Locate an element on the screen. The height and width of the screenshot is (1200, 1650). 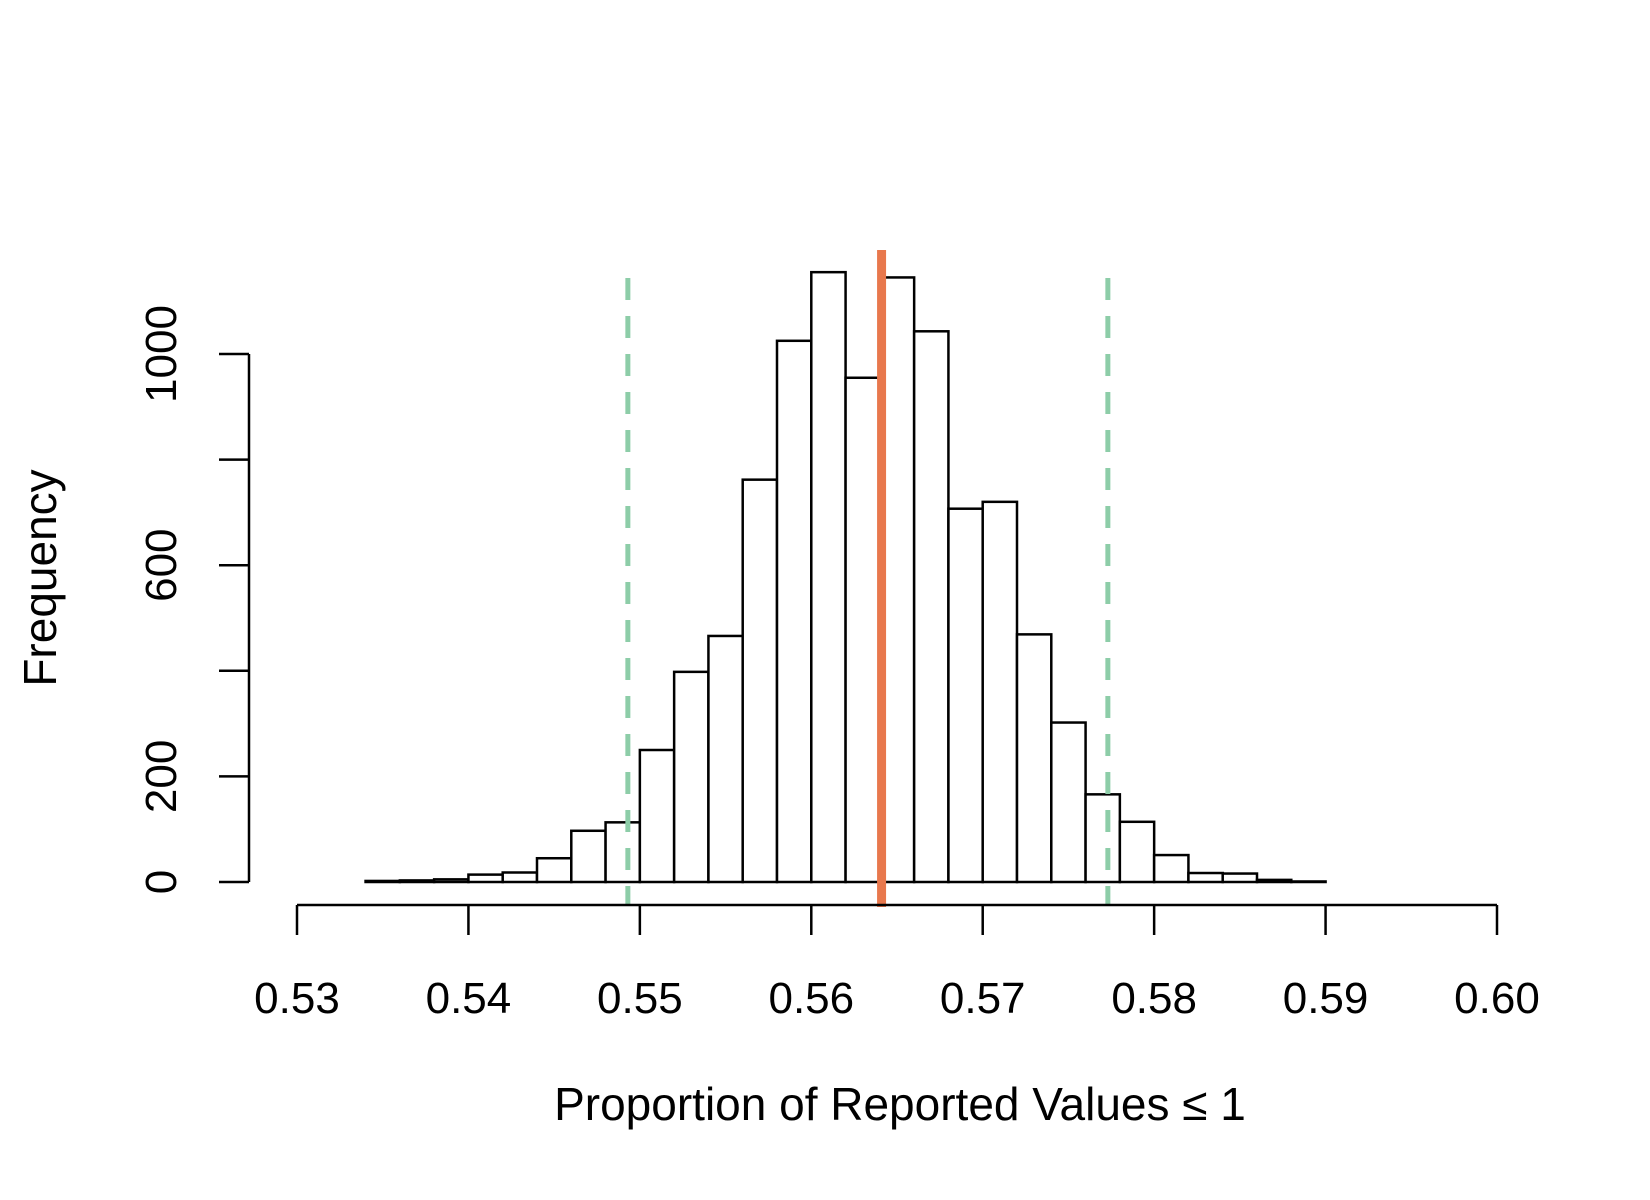
y-axis-title: Frequency is located at coordinates (40, 577).